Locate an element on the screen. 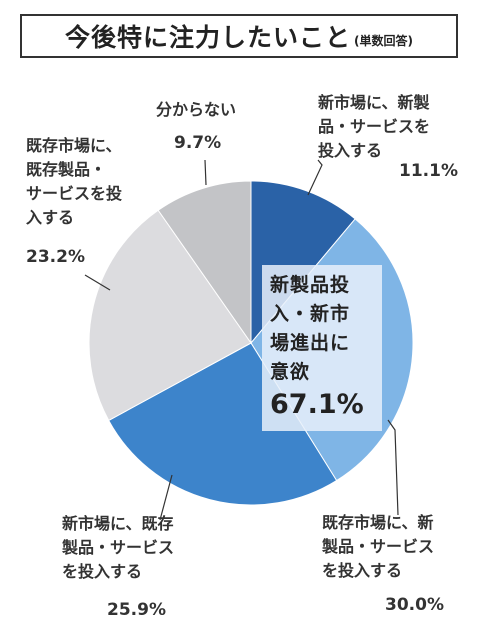 Image resolution: width=490 pixels, height=643 pixels. callout-line: 入・新市 is located at coordinates (310, 314).